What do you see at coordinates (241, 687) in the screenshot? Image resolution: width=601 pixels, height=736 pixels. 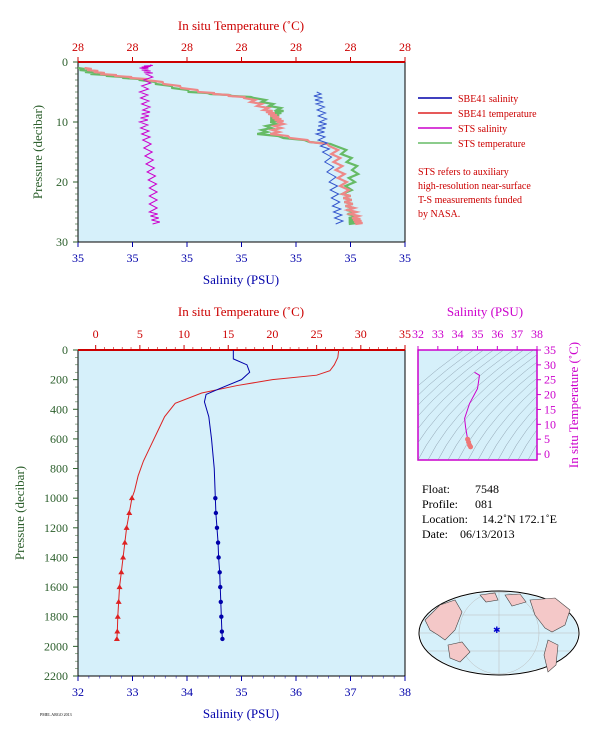 I see `main-sal-ticks: 32 33 34 35 36 37 38` at bounding box center [241, 687].